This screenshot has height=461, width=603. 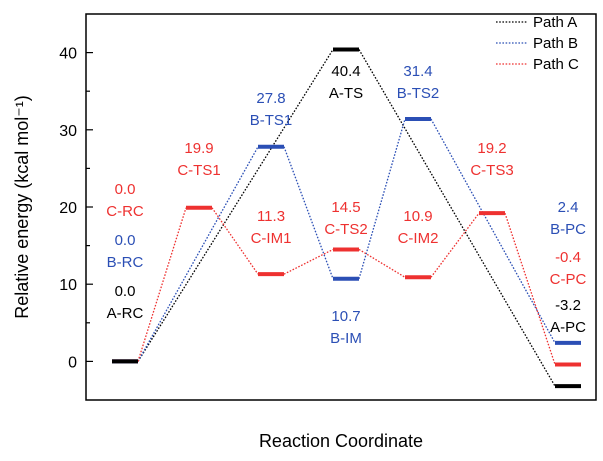 What do you see at coordinates (125, 211) in the screenshot?
I see `name-label-c-rc: C-RC` at bounding box center [125, 211].